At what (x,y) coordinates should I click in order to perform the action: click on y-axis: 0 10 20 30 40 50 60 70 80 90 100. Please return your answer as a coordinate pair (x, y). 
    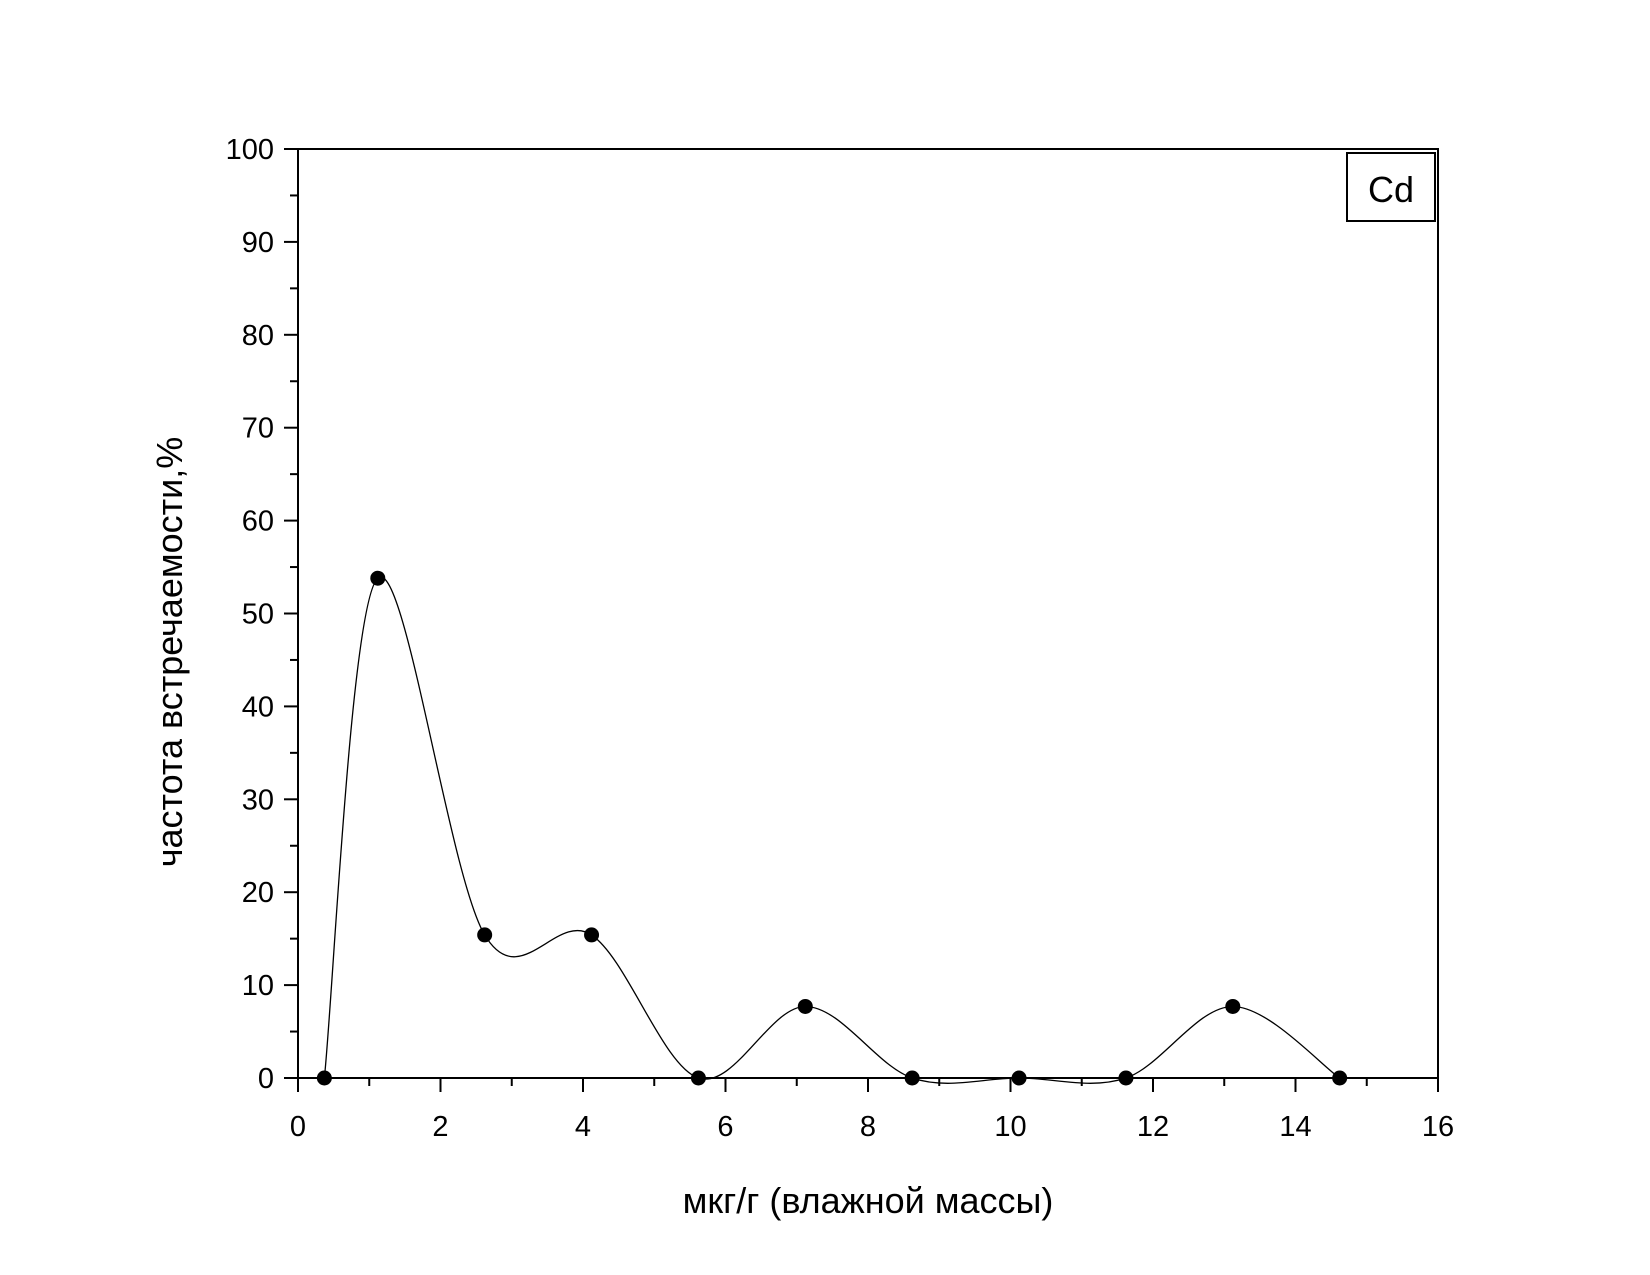
    Looking at the image, I should click on (262, 614).